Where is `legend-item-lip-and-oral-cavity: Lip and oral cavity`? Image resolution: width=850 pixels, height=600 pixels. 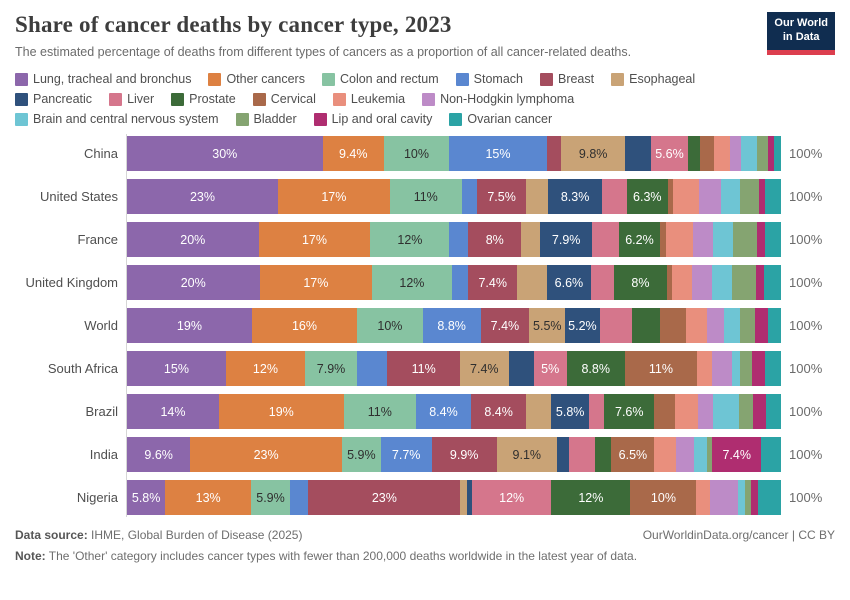
legend-item-lip-and-oral-cavity: Lip and oral cavity is located at coordinates (372, 119).